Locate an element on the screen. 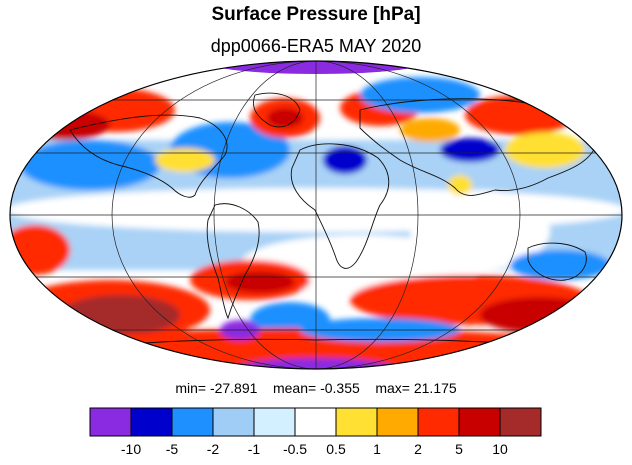 The width and height of the screenshot is (632, 465). colorbar-tick-label: -2 is located at coordinates (213, 449).